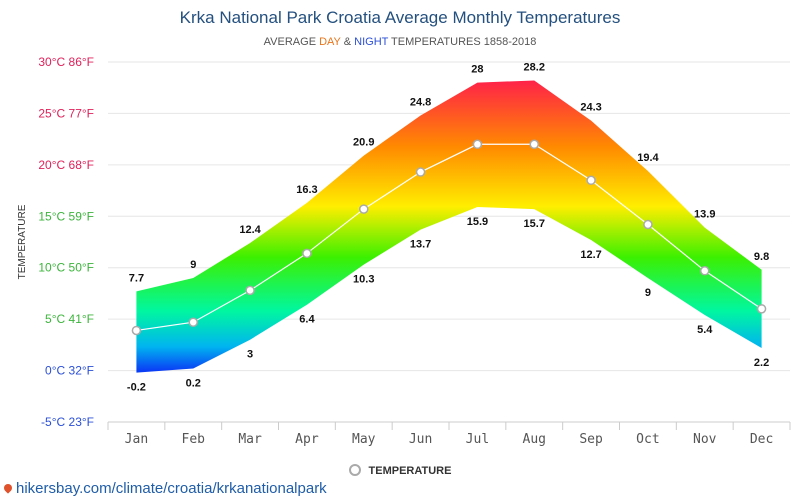  Describe the element at coordinates (363, 143) in the screenshot. I see `day-value-label-may: 20.9` at that location.